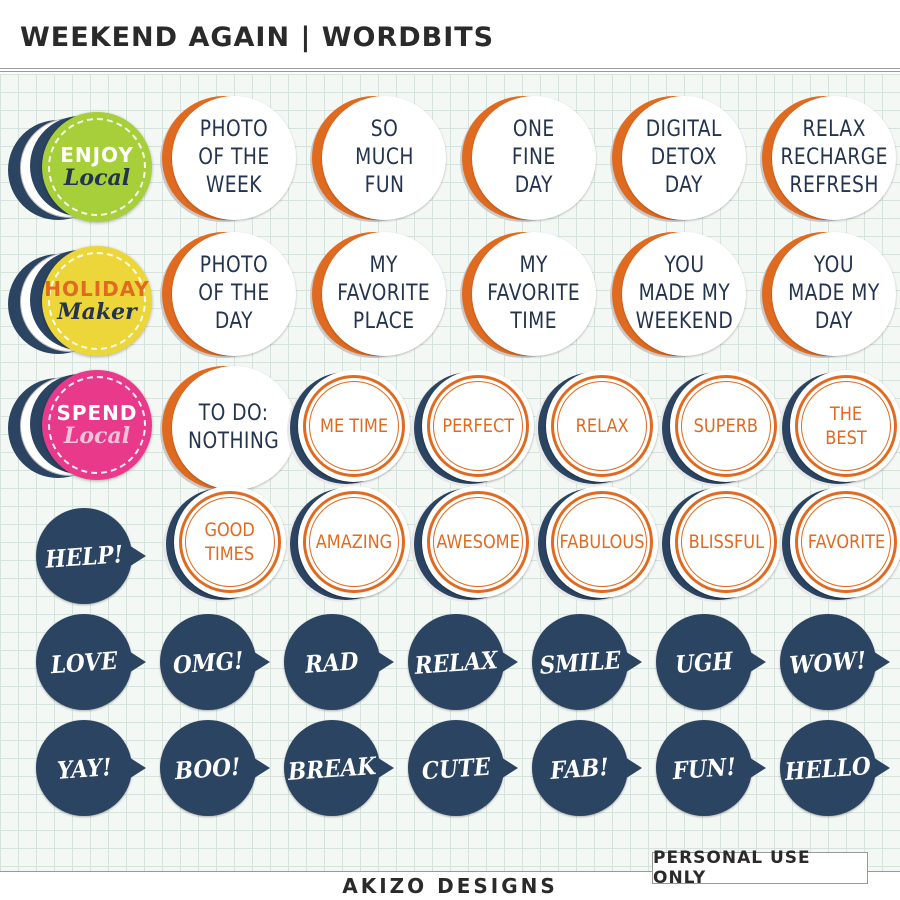 The height and width of the screenshot is (900, 900). I want to click on badge-enjoy-local: ENJOY Local, so click(83, 168).